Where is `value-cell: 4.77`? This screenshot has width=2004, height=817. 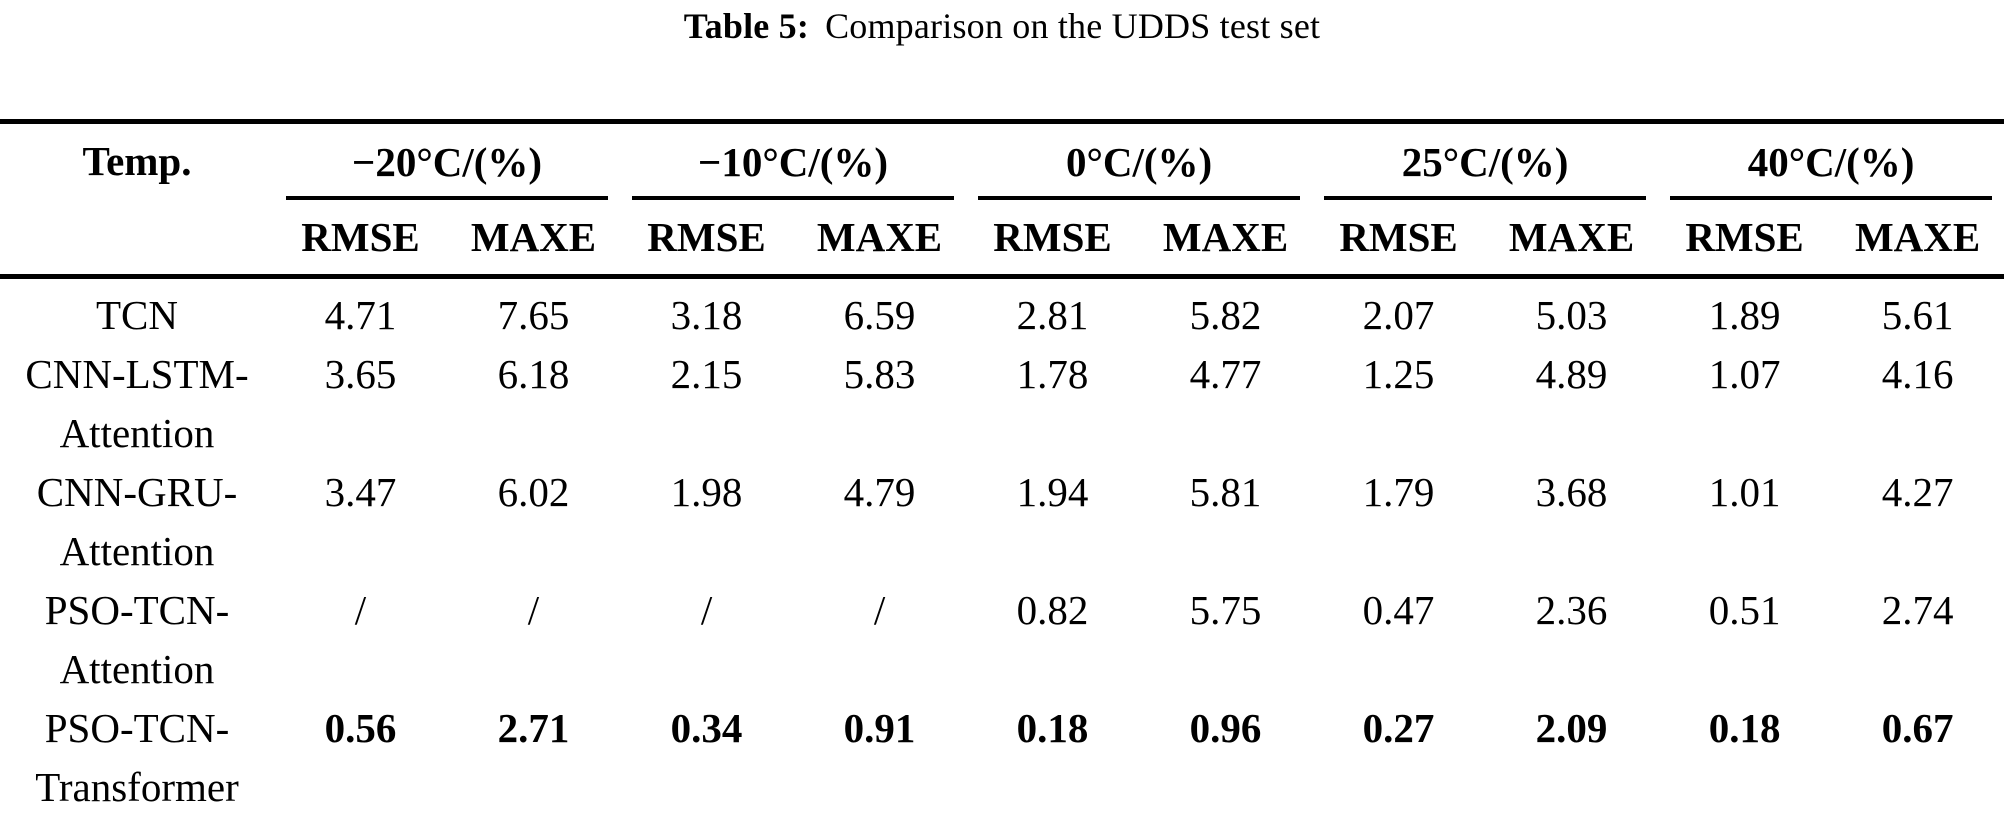
value-cell: 4.77 is located at coordinates (1225, 373).